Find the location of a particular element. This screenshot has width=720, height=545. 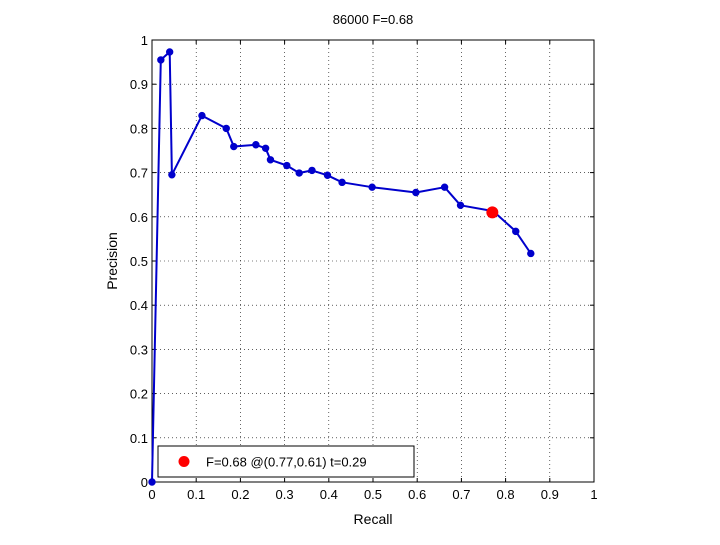

legend-label: F=0.68 @(0.77,0.61) t=0.29 is located at coordinates (286, 462).